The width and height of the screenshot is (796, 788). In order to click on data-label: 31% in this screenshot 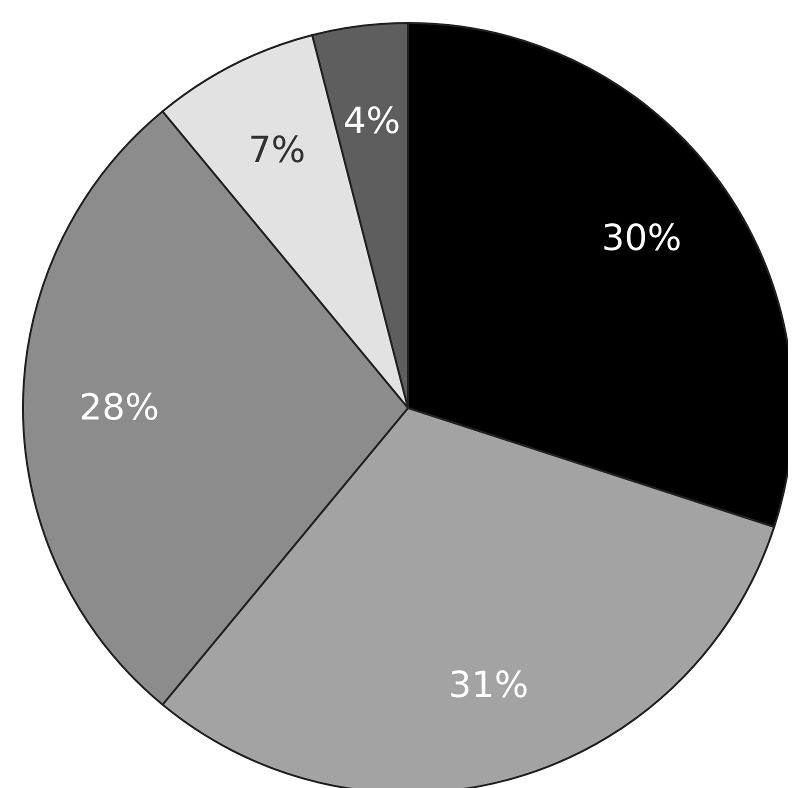, I will do `click(488, 685)`.